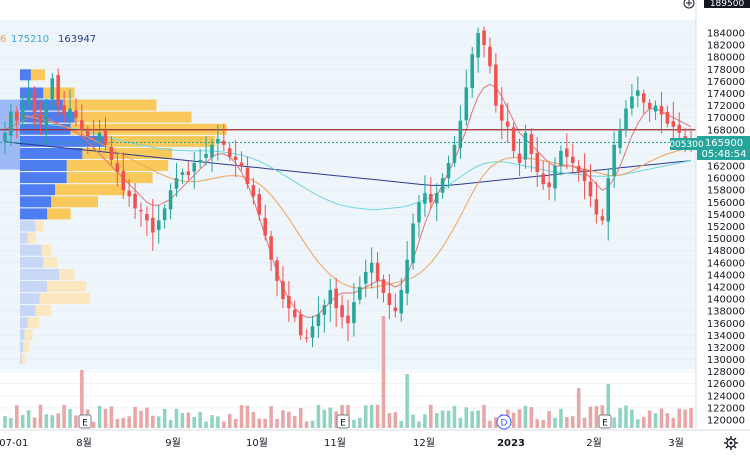  What do you see at coordinates (48, 39) in the screenshot?
I see `indicator-legend: 6 175210 163947` at bounding box center [48, 39].